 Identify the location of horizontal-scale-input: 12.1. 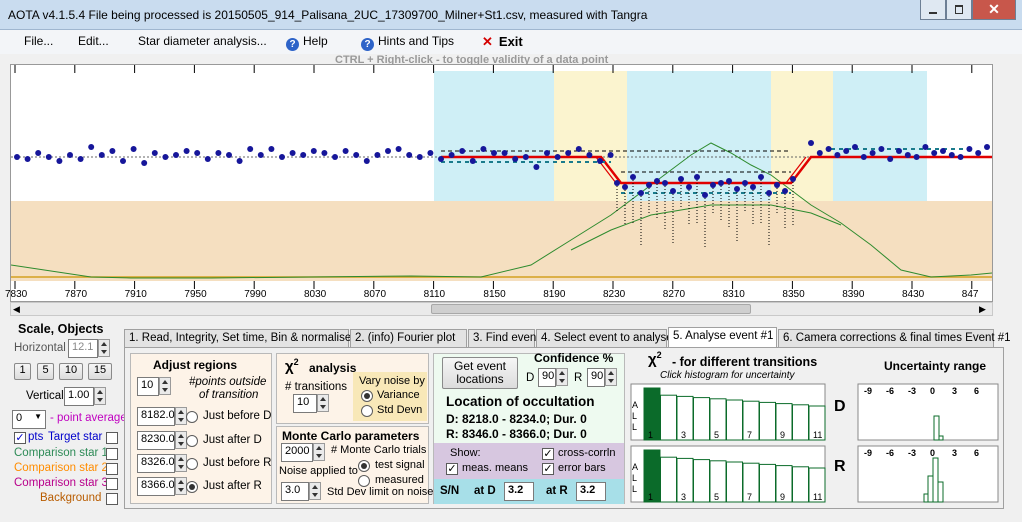
(83, 348).